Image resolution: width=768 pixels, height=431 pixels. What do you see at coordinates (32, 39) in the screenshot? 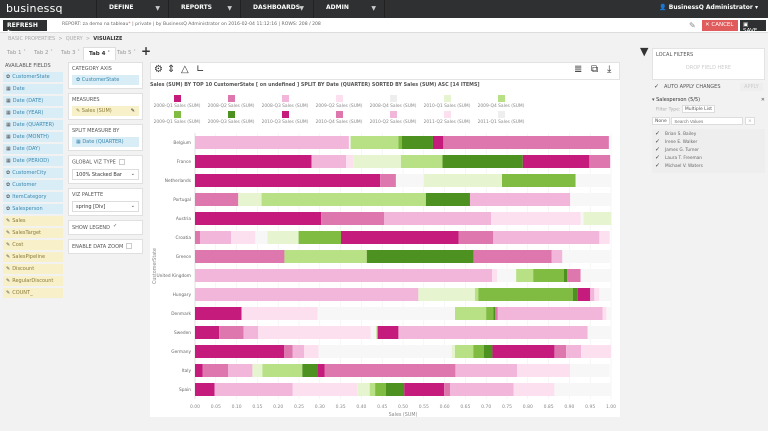
I see `crumb-basic-properties: BASIC PROPERTIES` at bounding box center [32, 39].